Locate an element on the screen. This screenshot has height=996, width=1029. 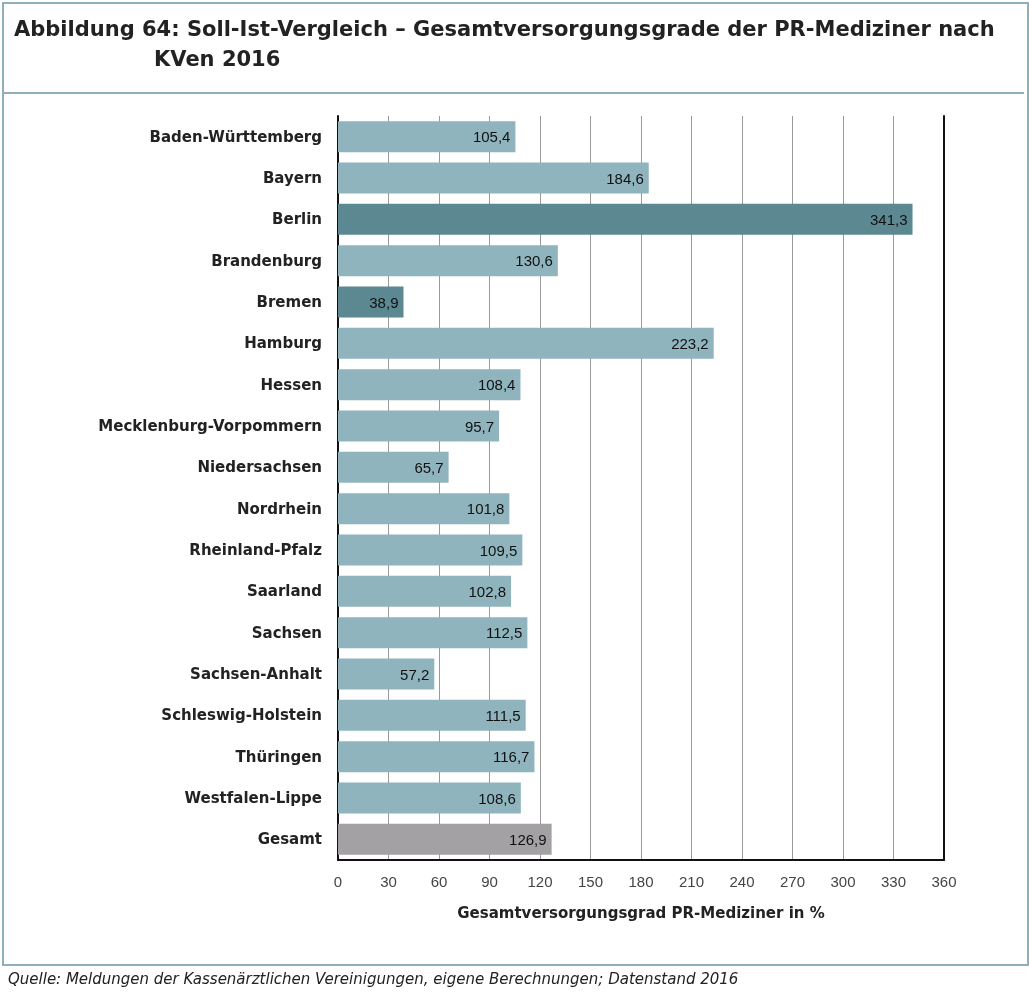
data-label: 112,5 is located at coordinates (504, 633).